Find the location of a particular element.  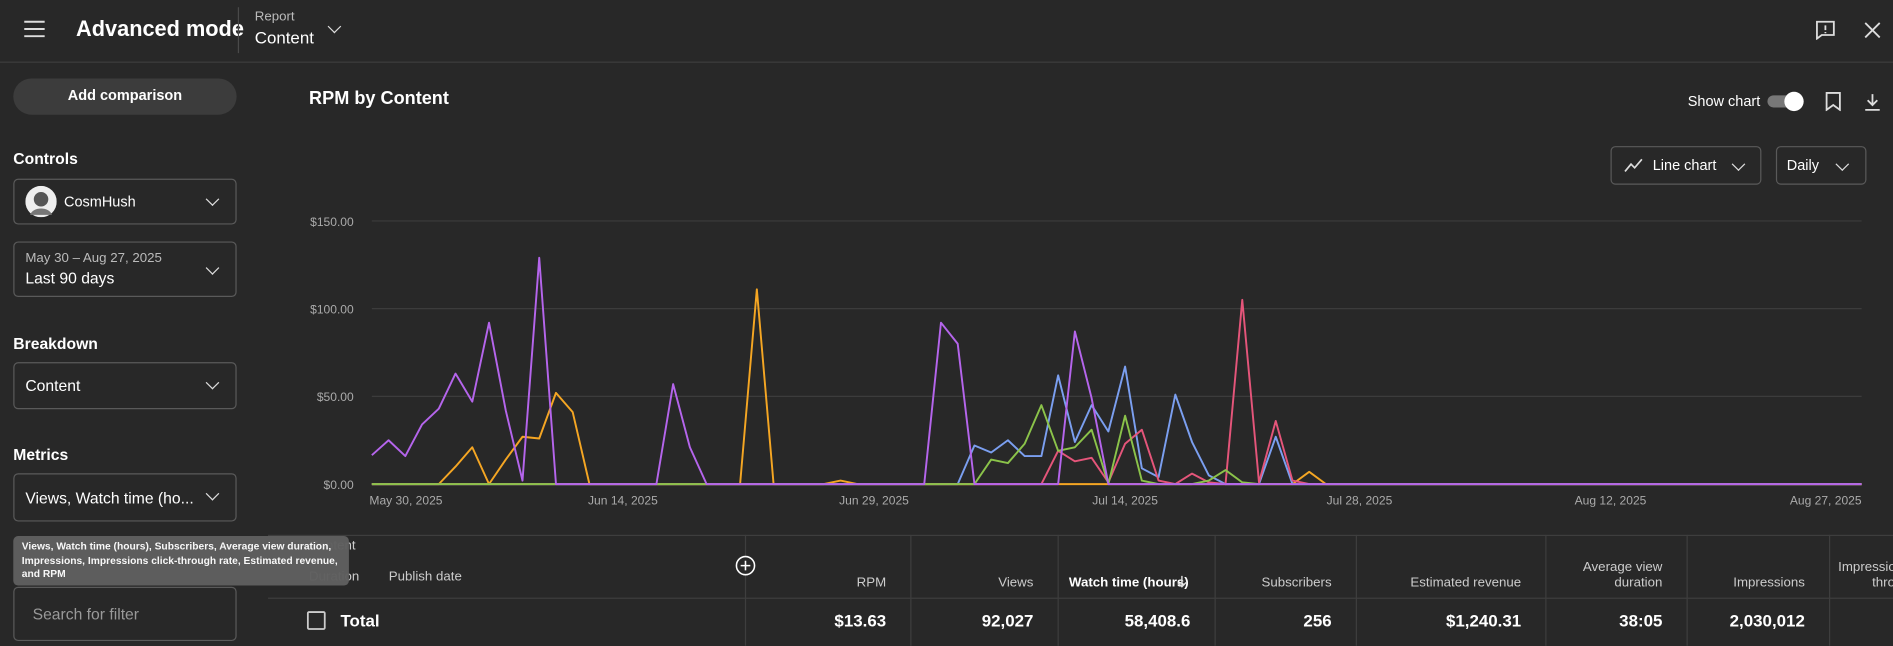

channel-select is located at coordinates (125, 201).